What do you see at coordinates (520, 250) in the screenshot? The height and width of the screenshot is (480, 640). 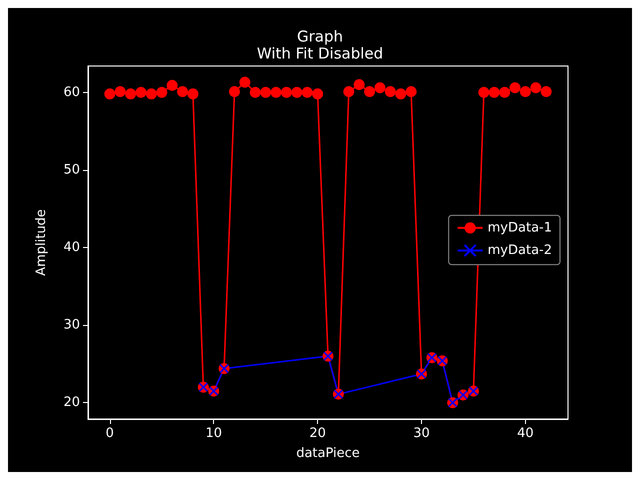 I see `legend-label: myData-2` at bounding box center [520, 250].